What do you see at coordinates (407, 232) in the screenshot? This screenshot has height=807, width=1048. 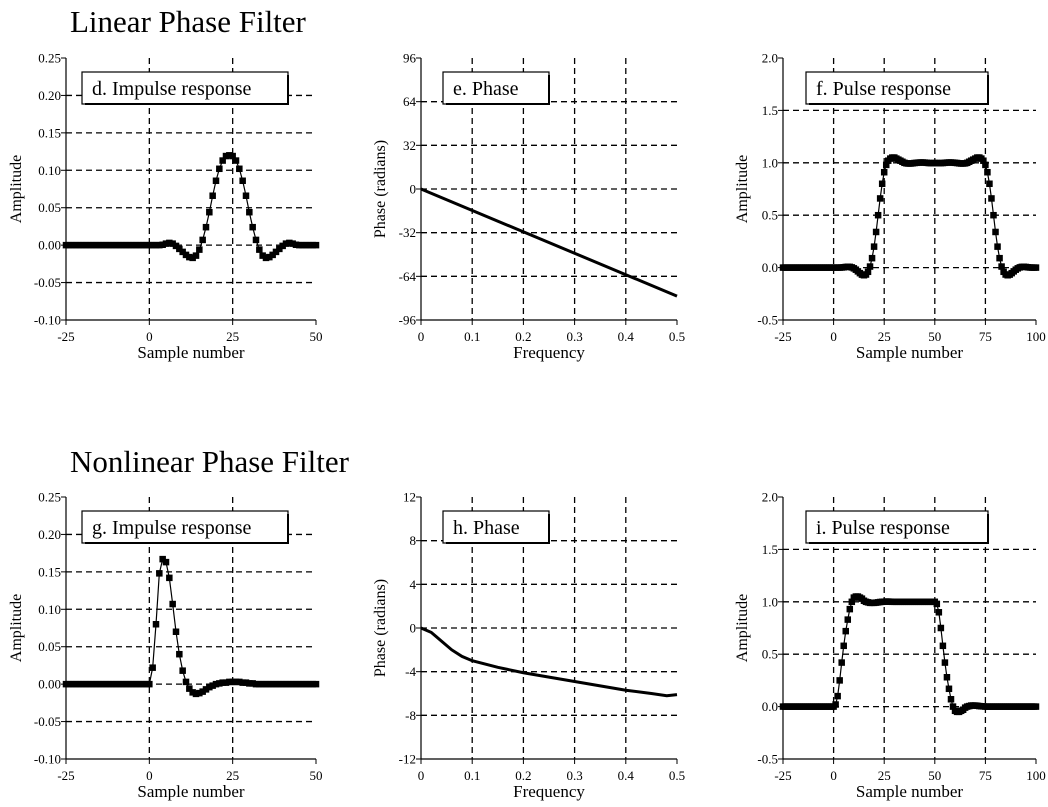 I see `y-tick-label: -32` at bounding box center [407, 232].